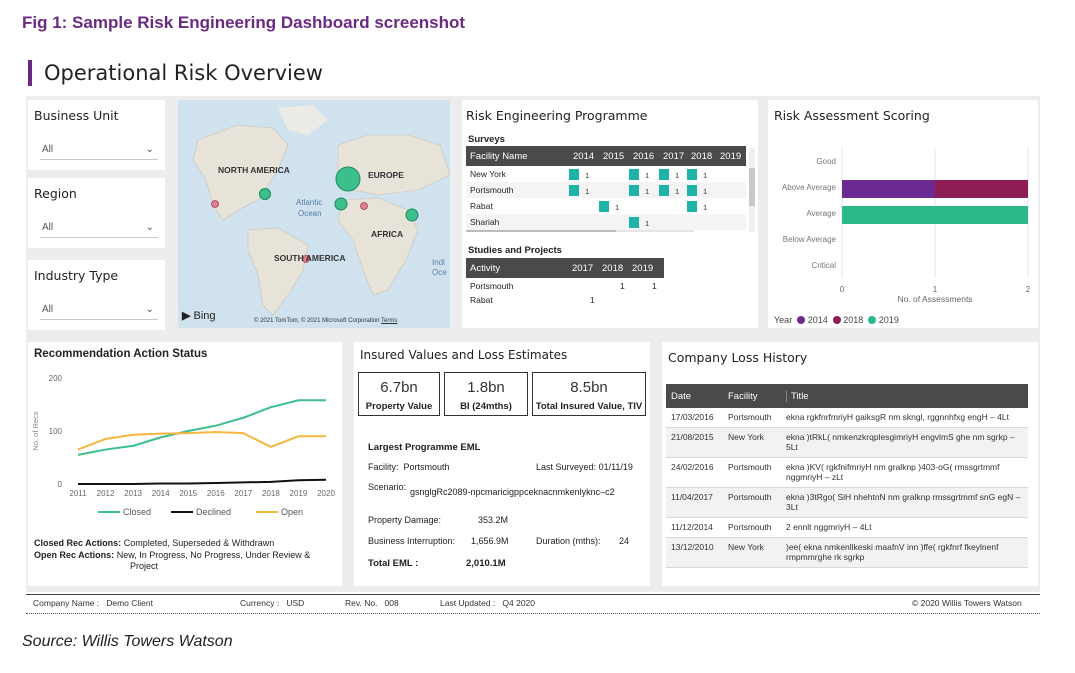 The width and height of the screenshot is (1075, 673). Describe the element at coordinates (310, 213) in the screenshot. I see `map-label: Ocean` at that location.